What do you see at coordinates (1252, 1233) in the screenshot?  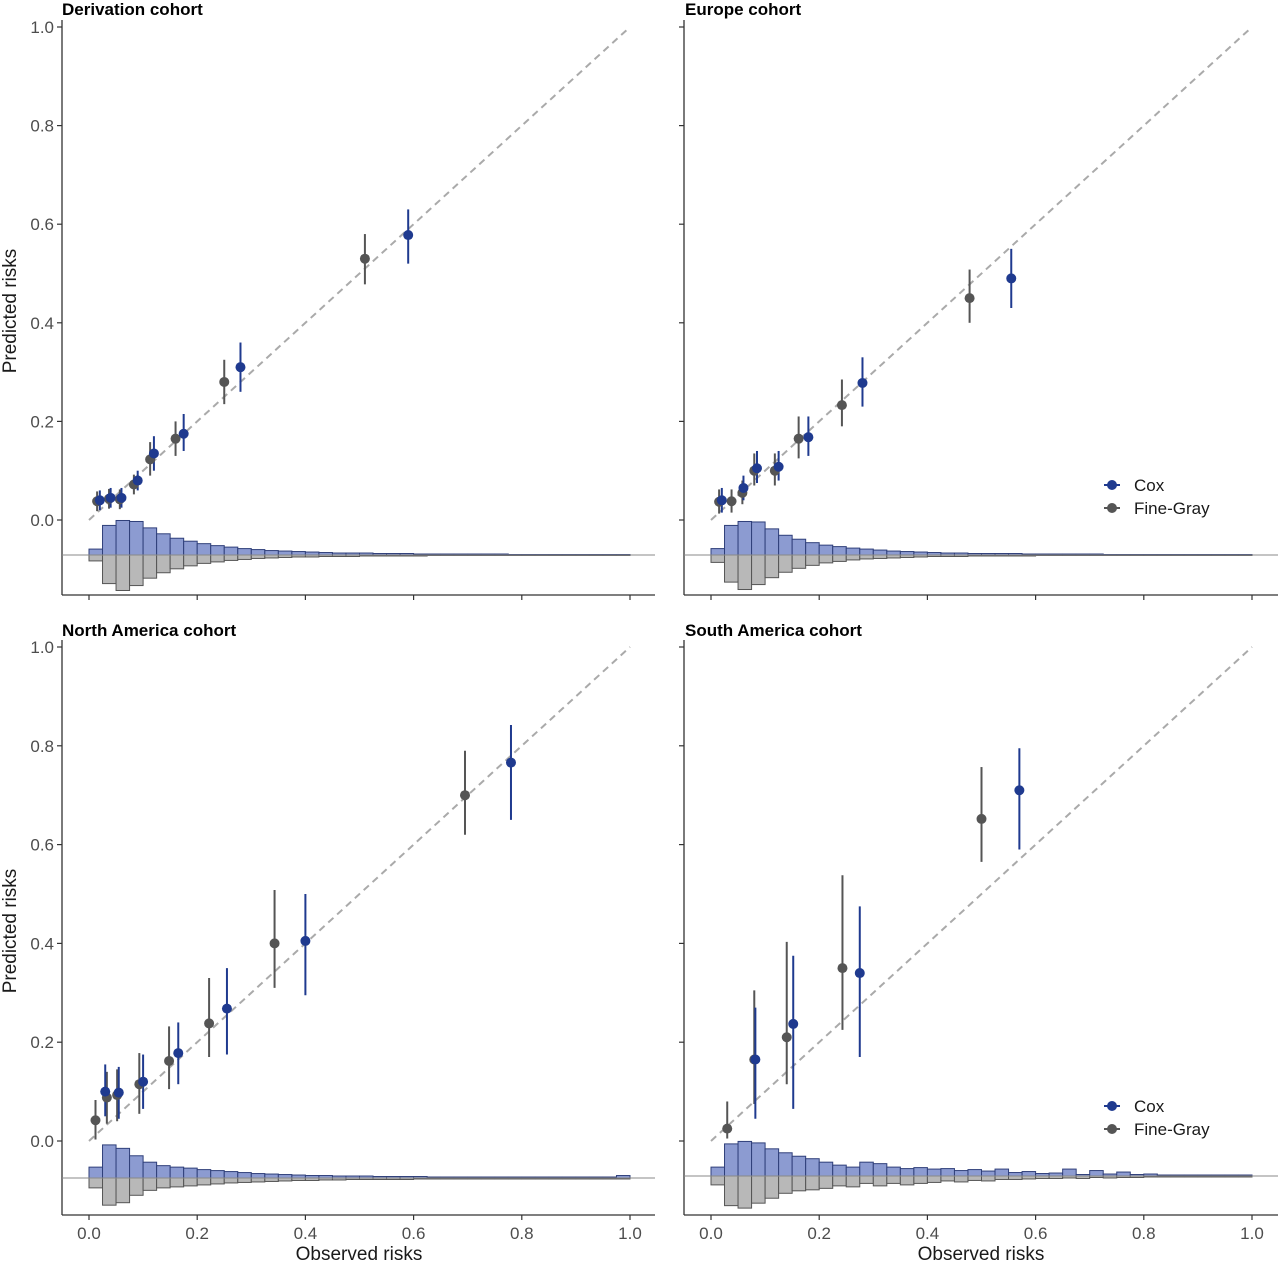 I see `x-tick-label: 1.0` at bounding box center [1252, 1233].